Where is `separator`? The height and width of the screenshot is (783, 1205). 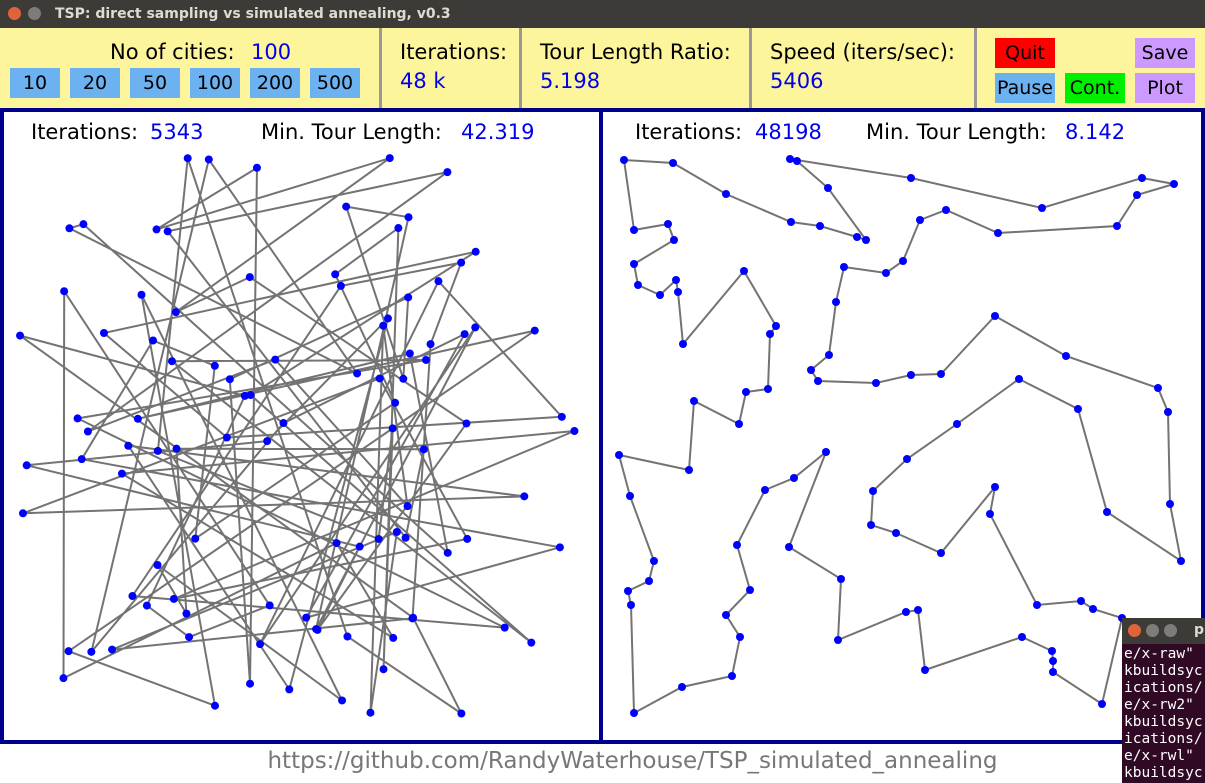 separator is located at coordinates (750, 68).